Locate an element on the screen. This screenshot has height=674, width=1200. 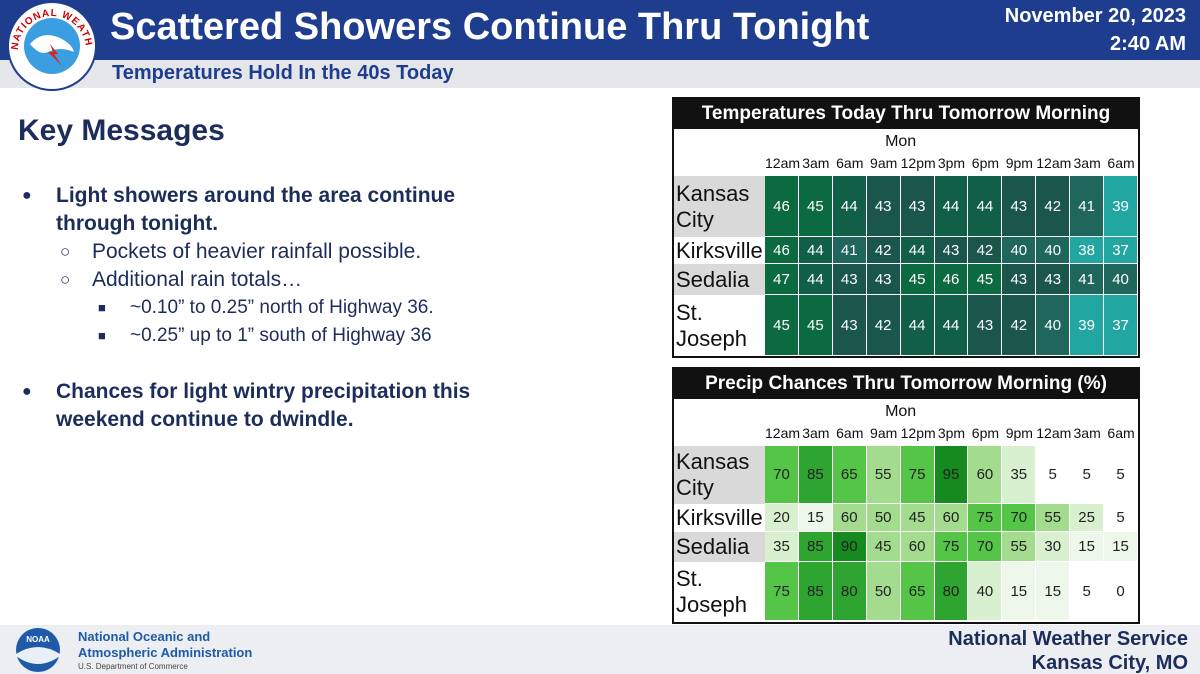
value-cell: 47 is located at coordinates (782, 279).